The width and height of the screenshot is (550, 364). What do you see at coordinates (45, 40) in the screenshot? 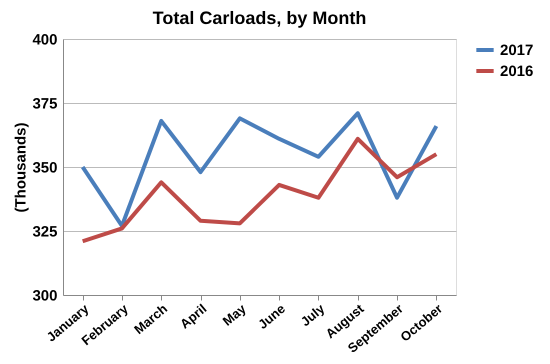
I see `y-tick-label: 400` at bounding box center [45, 40].